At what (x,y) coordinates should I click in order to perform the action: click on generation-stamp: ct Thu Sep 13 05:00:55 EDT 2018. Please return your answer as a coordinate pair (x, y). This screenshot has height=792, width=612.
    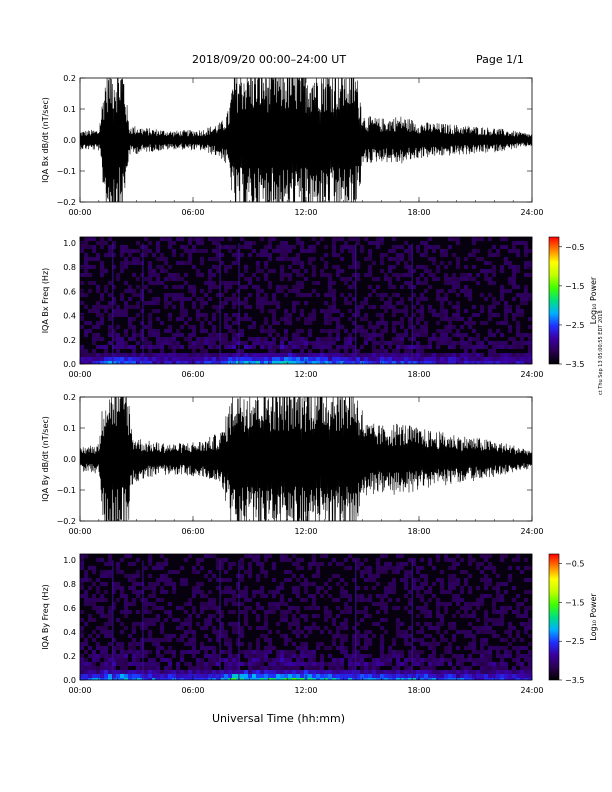
    Looking at the image, I should click on (601, 352).